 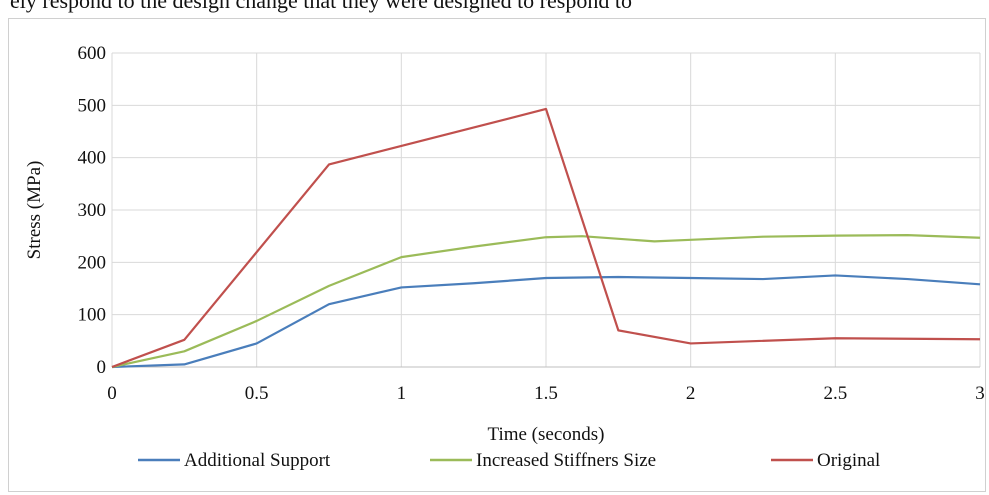 I want to click on x-tick-label: 0.5, so click(x=257, y=393).